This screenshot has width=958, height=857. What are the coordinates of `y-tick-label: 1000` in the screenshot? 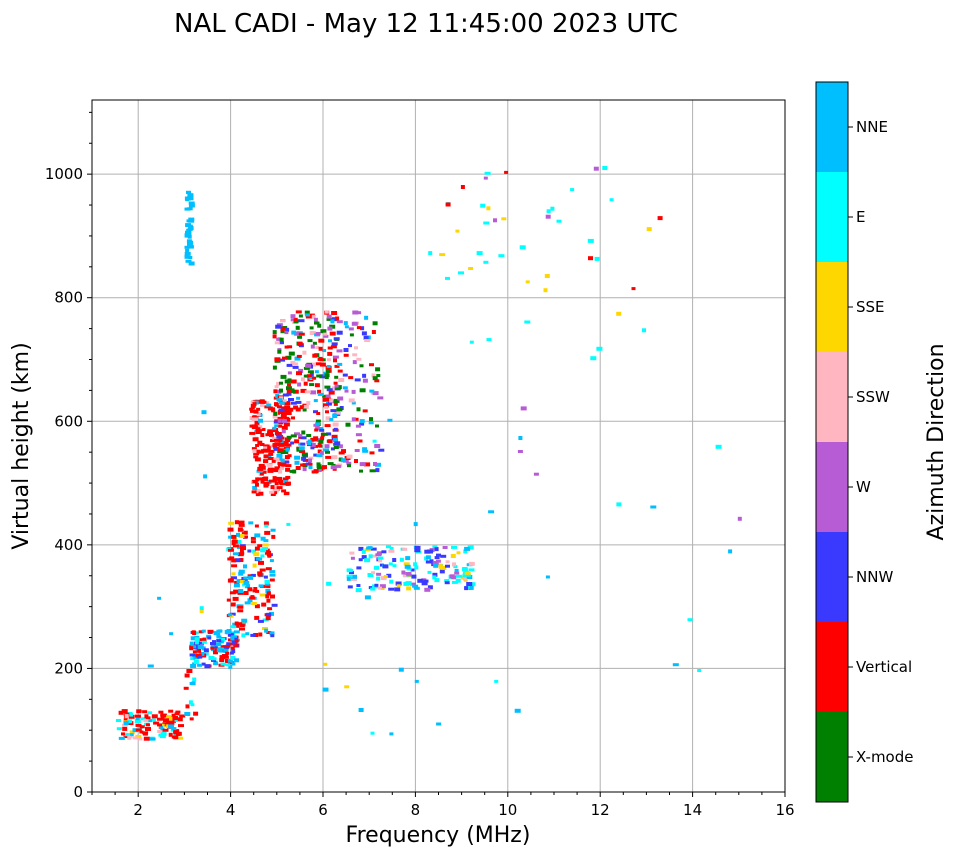 It's located at (64, 174).